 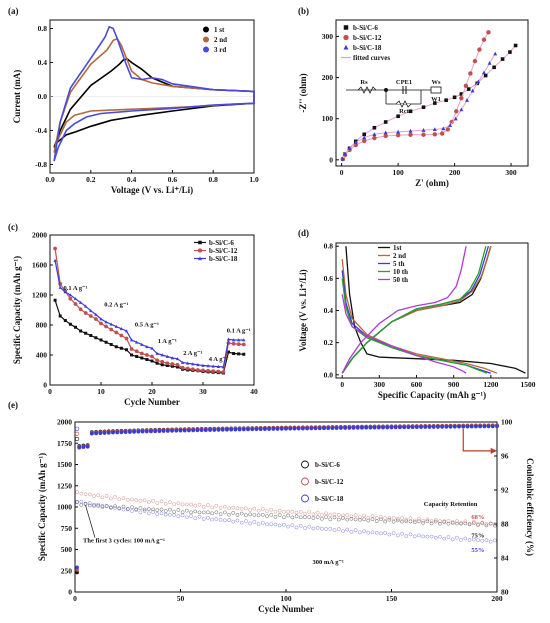 What do you see at coordinates (477, 517) in the screenshot?
I see `retention-value: 68%` at bounding box center [477, 517].